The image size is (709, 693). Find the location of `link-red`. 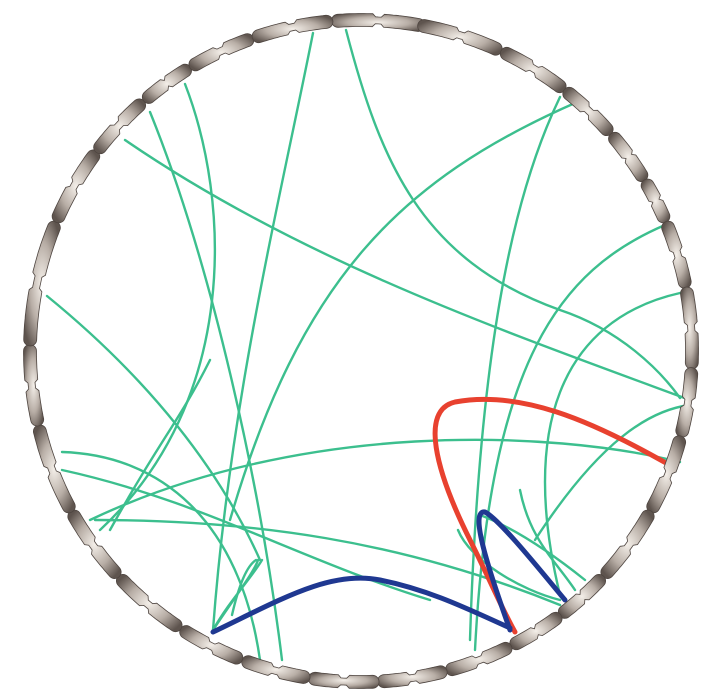

link-red is located at coordinates (550, 515).